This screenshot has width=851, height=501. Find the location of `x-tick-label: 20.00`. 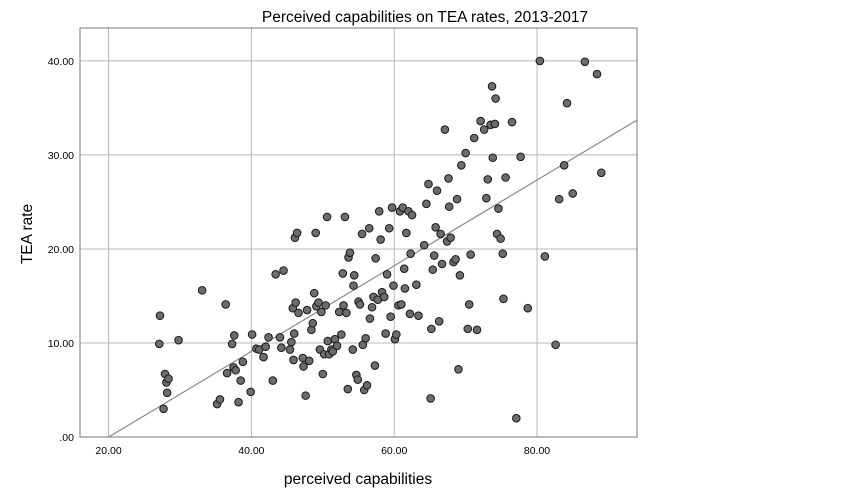

x-tick-label: 20.00 is located at coordinates (108, 451).